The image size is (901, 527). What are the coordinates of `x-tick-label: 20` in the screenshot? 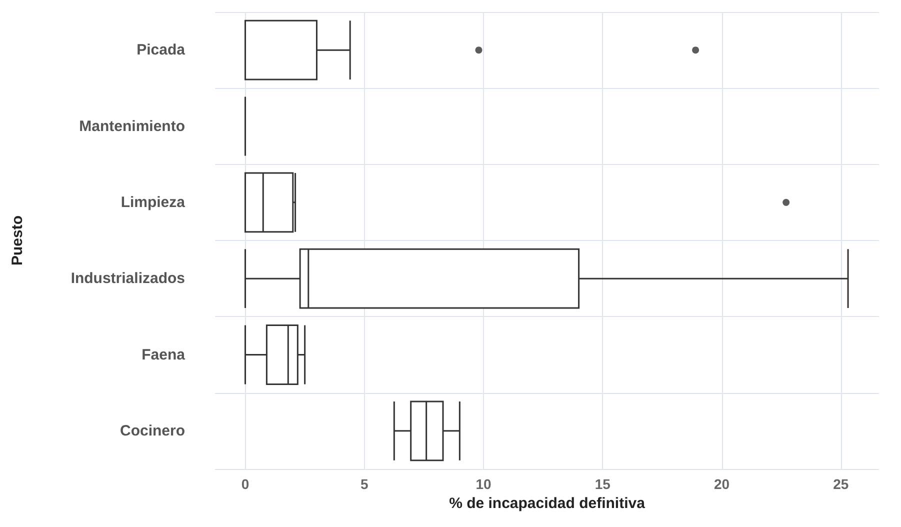 It's located at (722, 484).